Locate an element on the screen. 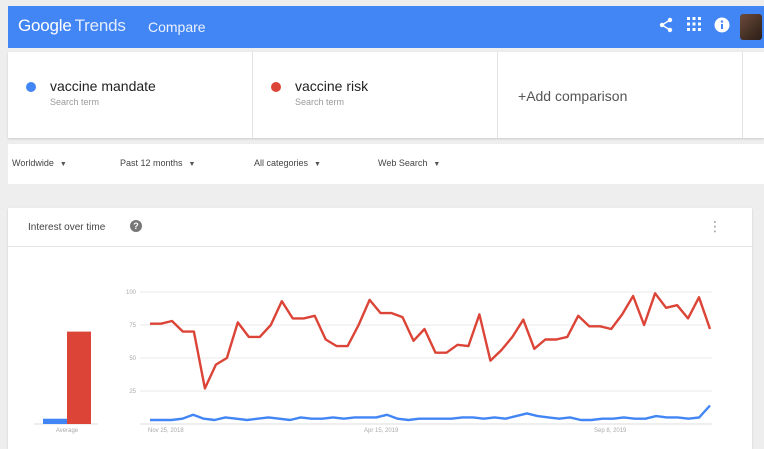 The image size is (764, 449). x-tick-label: Nov 25, 2018 is located at coordinates (166, 431).